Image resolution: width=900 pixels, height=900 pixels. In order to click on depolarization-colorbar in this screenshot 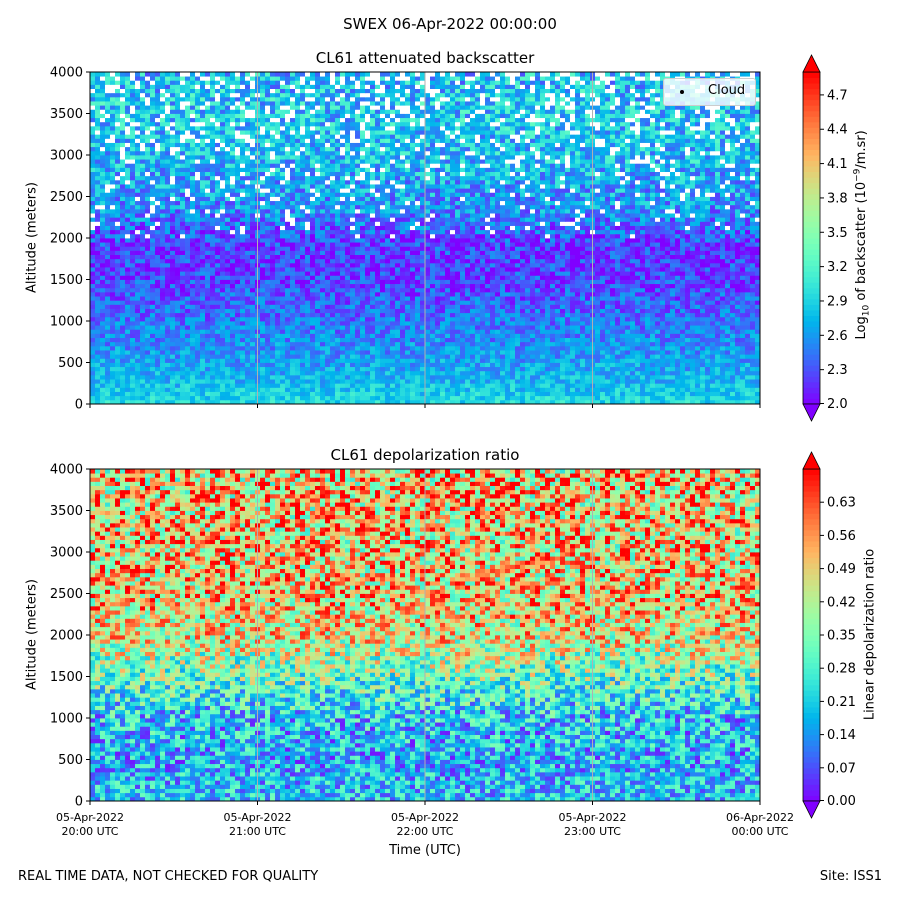, I will do `click(811, 635)`.